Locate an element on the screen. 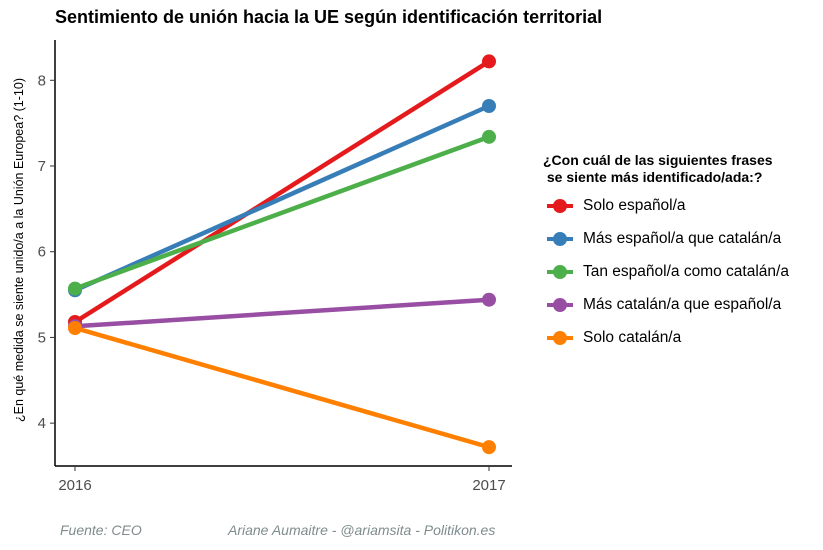 The height and width of the screenshot is (550, 823). legend-label: Más español/a que catalán/a is located at coordinates (682, 238).